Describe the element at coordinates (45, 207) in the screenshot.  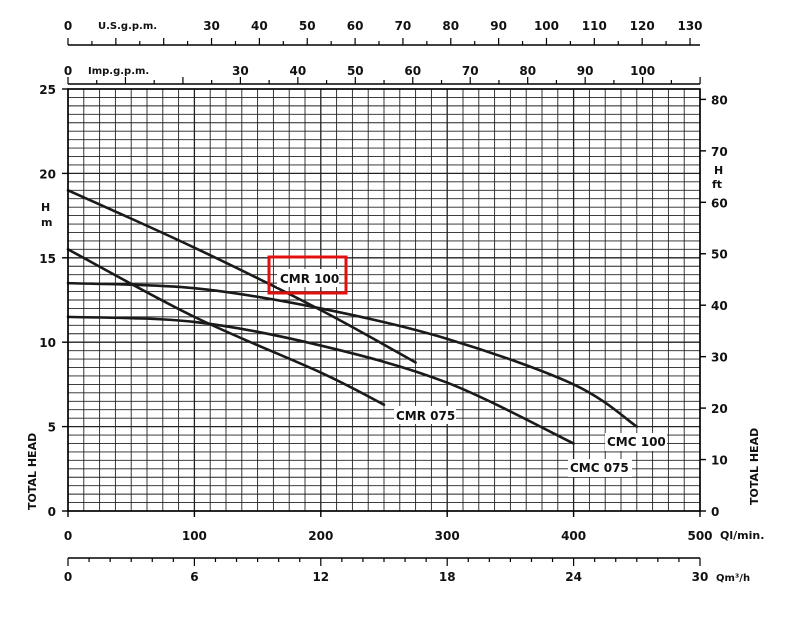
I see `y-unit-left-h: H` at that location.